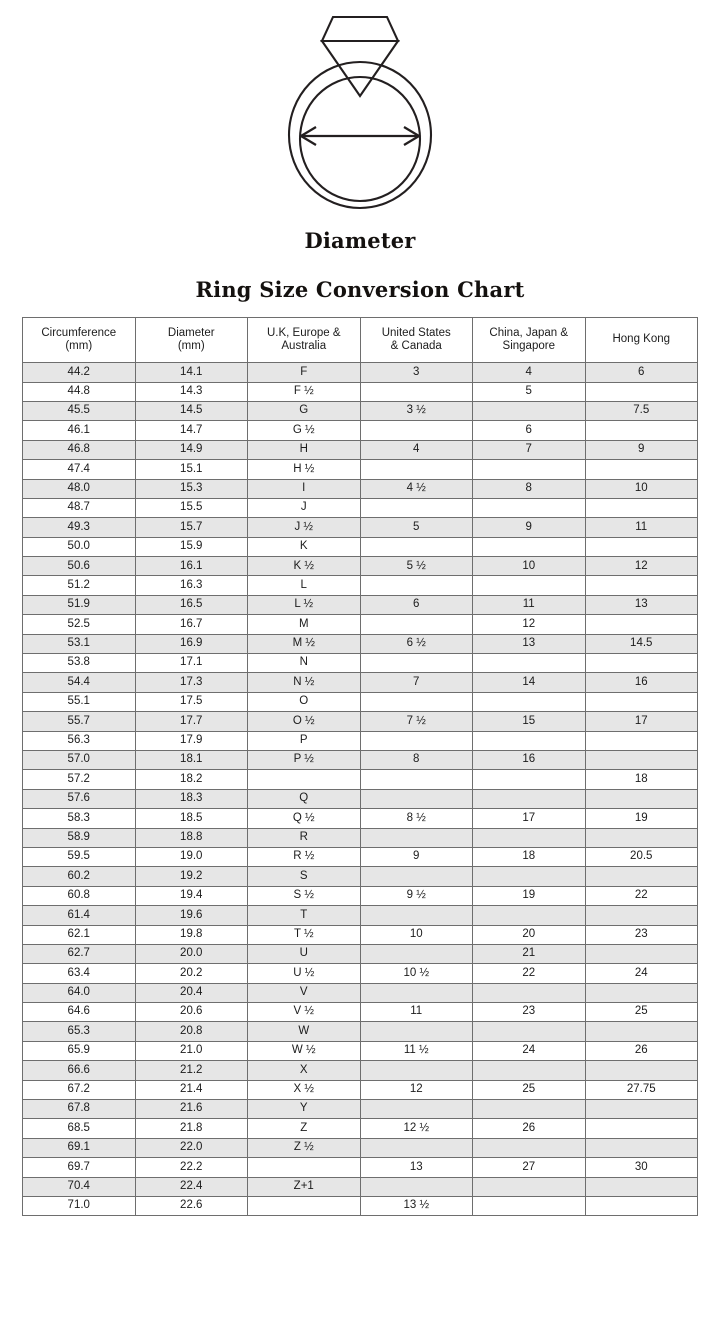 The height and width of the screenshot is (1329, 720). I want to click on cell-value: 21.2, so click(191, 1069).